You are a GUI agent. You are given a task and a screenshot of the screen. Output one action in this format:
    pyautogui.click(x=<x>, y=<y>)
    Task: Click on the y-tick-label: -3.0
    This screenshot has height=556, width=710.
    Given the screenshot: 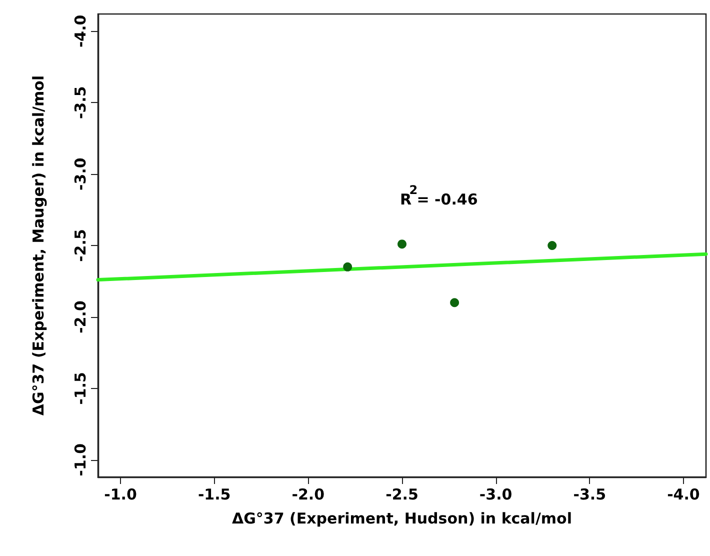 What is the action you would take?
    pyautogui.click(x=81, y=174)
    